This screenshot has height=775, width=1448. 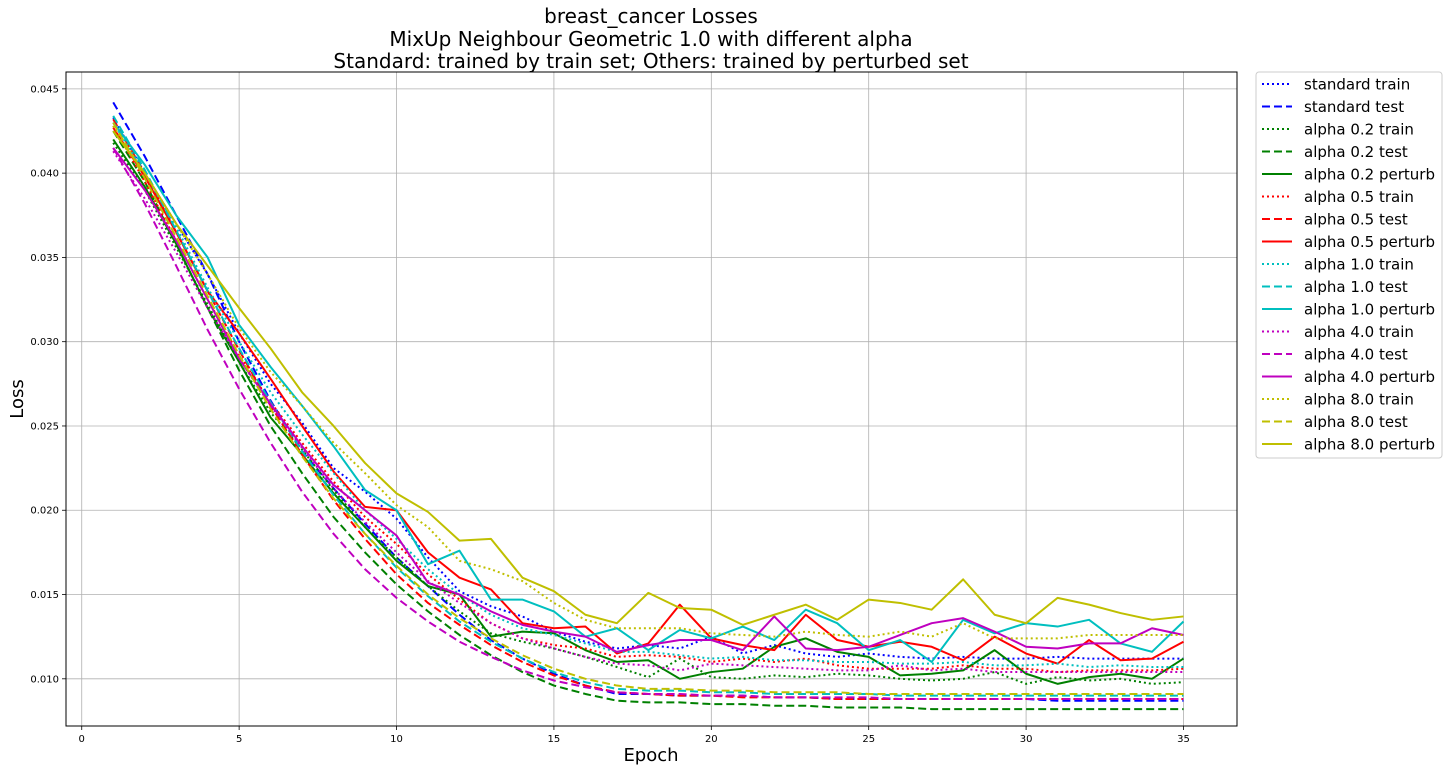 What do you see at coordinates (634, 735) in the screenshot?
I see `x-axis-ticks: 0 5 10 15 20 25 30 35` at bounding box center [634, 735].